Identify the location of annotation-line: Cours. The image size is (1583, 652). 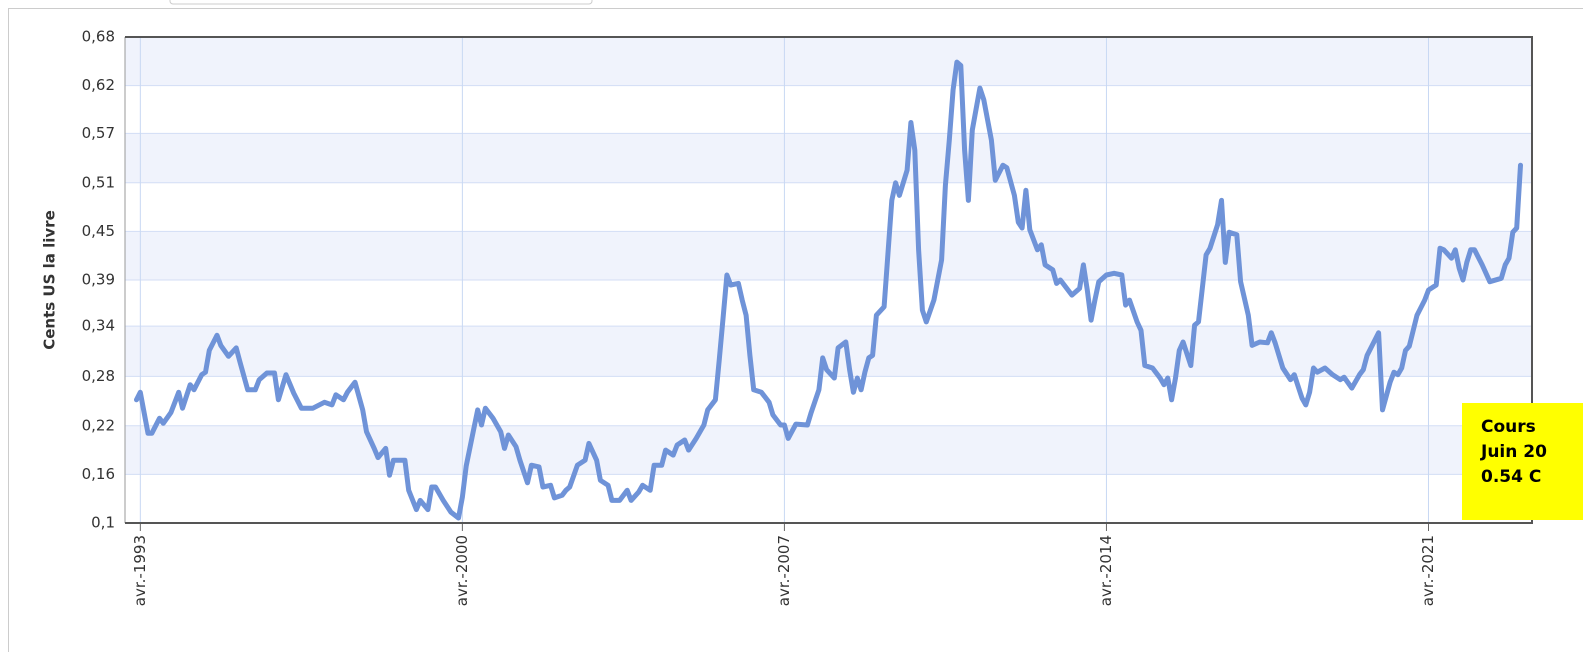
(1508, 427).